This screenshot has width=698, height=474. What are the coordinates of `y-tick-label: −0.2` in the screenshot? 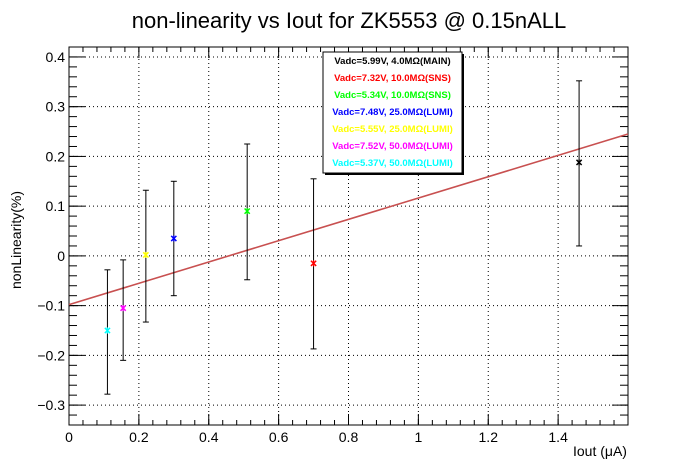 It's located at (51, 355).